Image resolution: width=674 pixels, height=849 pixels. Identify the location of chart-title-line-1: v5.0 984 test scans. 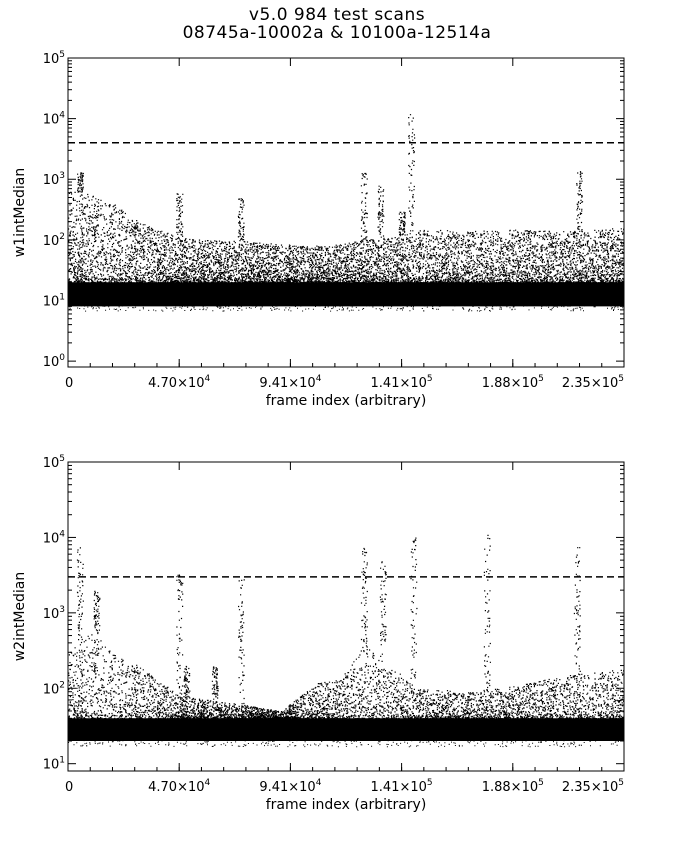
(337, 15).